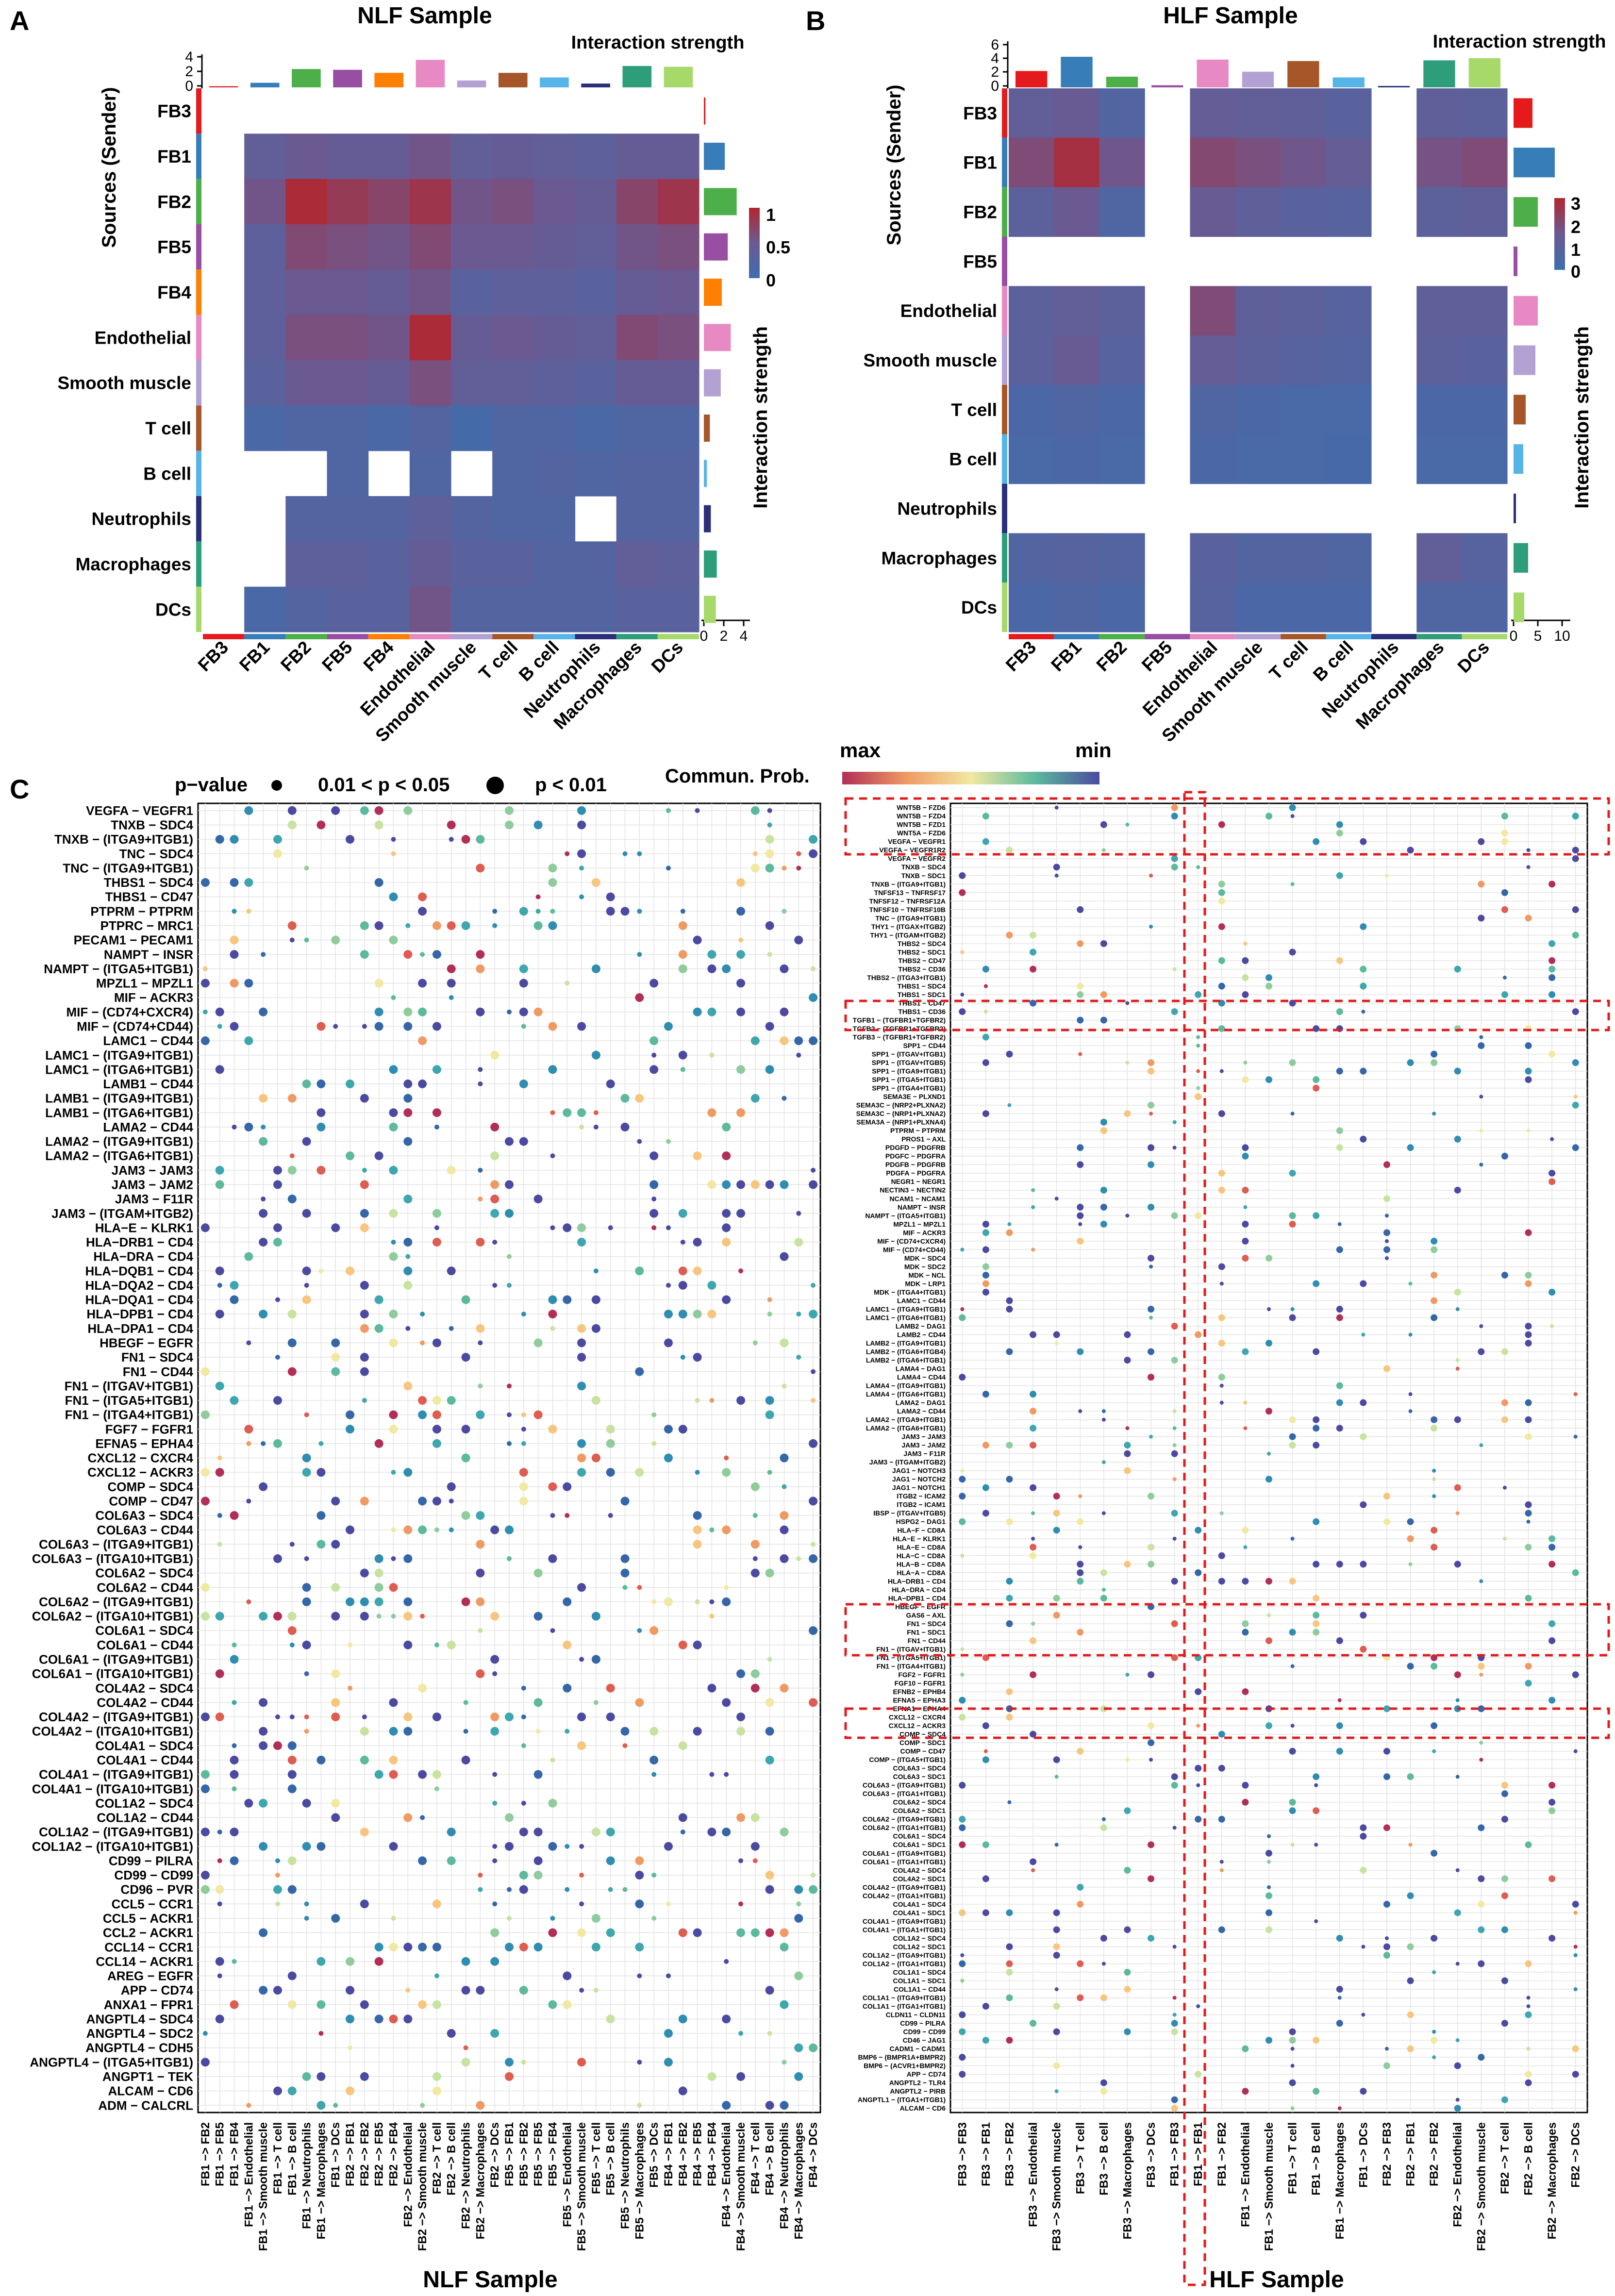 This screenshot has height=2296, width=1615. What do you see at coordinates (905, 2066) in the screenshot?
I see `dotplot-row-label: BMP6 − (ACVR1+BMPR2)` at bounding box center [905, 2066].